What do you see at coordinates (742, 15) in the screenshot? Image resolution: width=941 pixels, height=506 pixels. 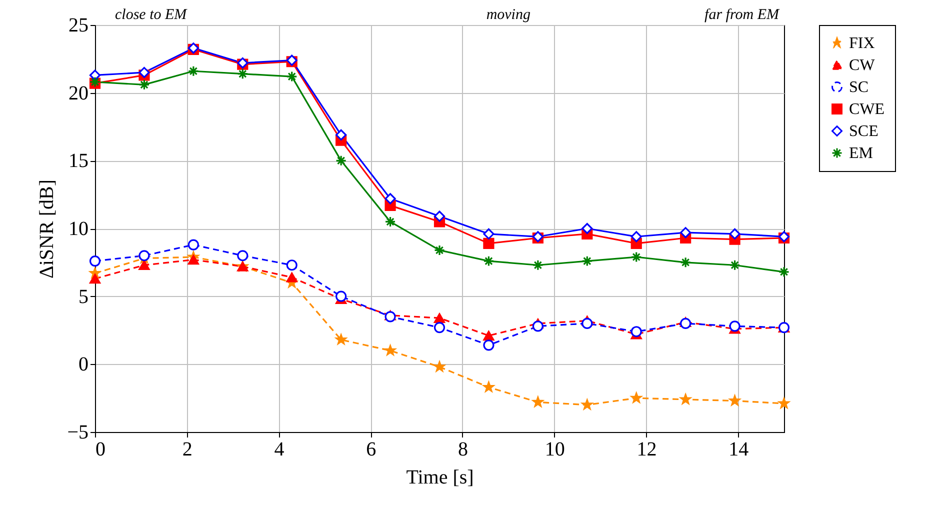 I see `text: far from EM` at bounding box center [742, 15].